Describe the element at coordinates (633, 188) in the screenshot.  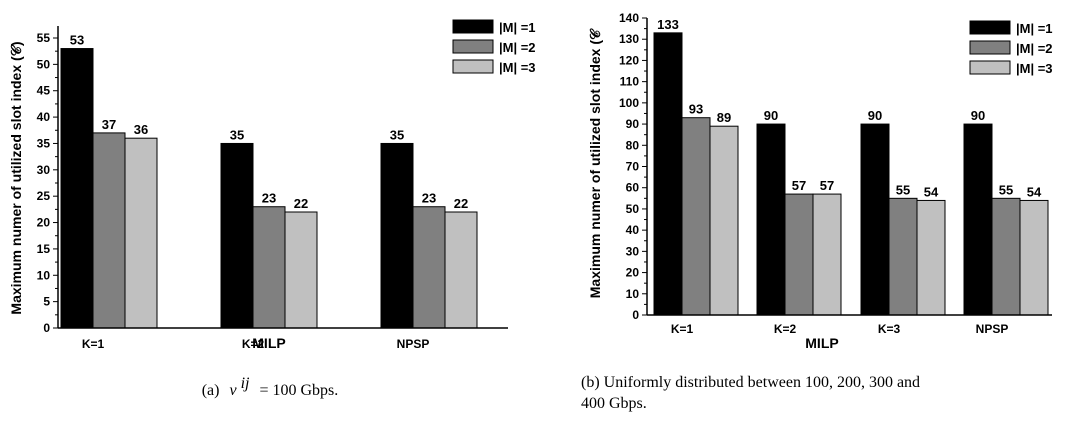
I see `chart-b-y-tick-label: 60` at that location.